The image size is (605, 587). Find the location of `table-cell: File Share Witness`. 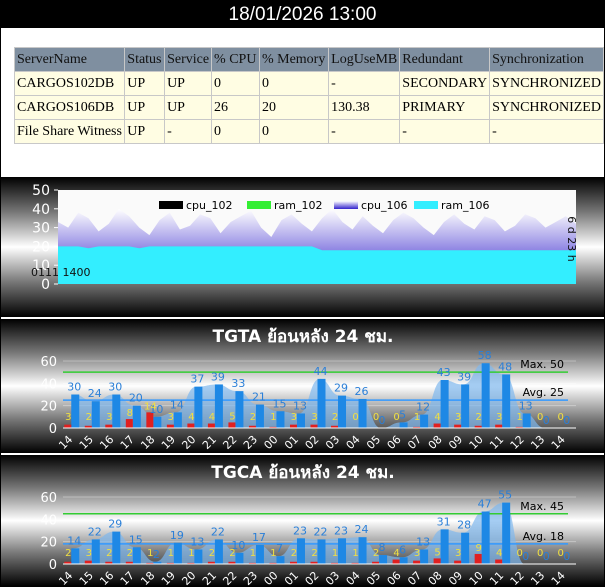

table-cell: File Share Witness is located at coordinates (69, 131).